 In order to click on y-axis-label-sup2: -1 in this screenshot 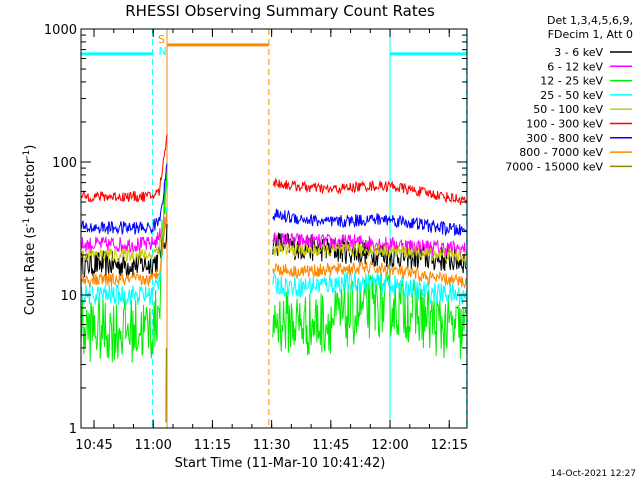, I will do `click(27, 154)`.